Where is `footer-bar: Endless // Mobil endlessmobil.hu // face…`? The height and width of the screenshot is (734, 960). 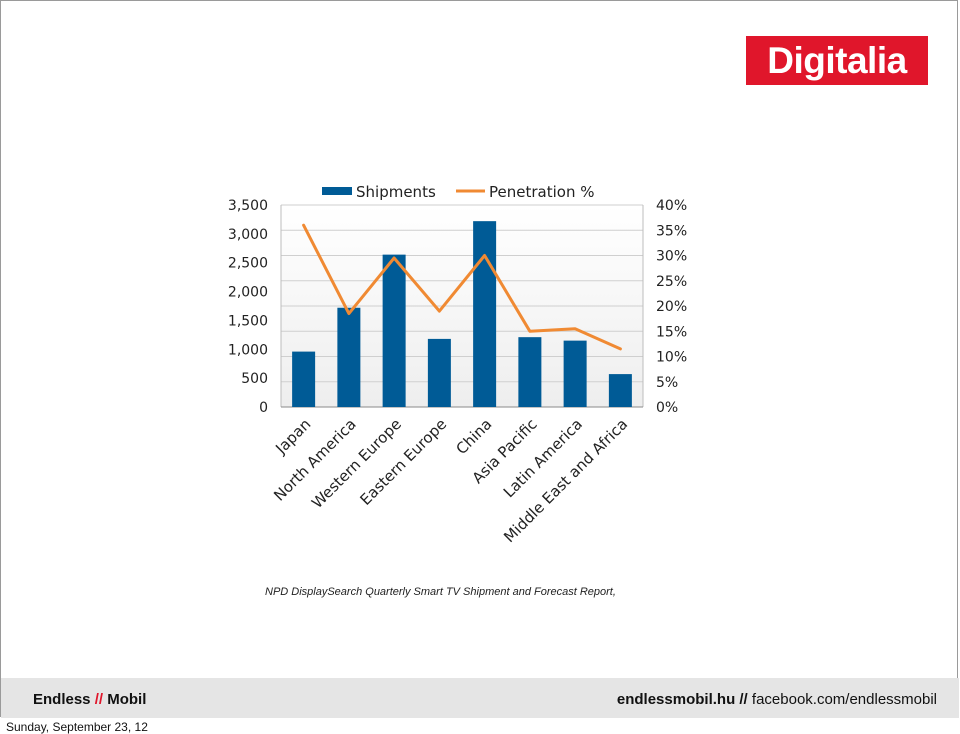 footer-bar: Endless // Mobil endlessmobil.hu // face… is located at coordinates (480, 698).